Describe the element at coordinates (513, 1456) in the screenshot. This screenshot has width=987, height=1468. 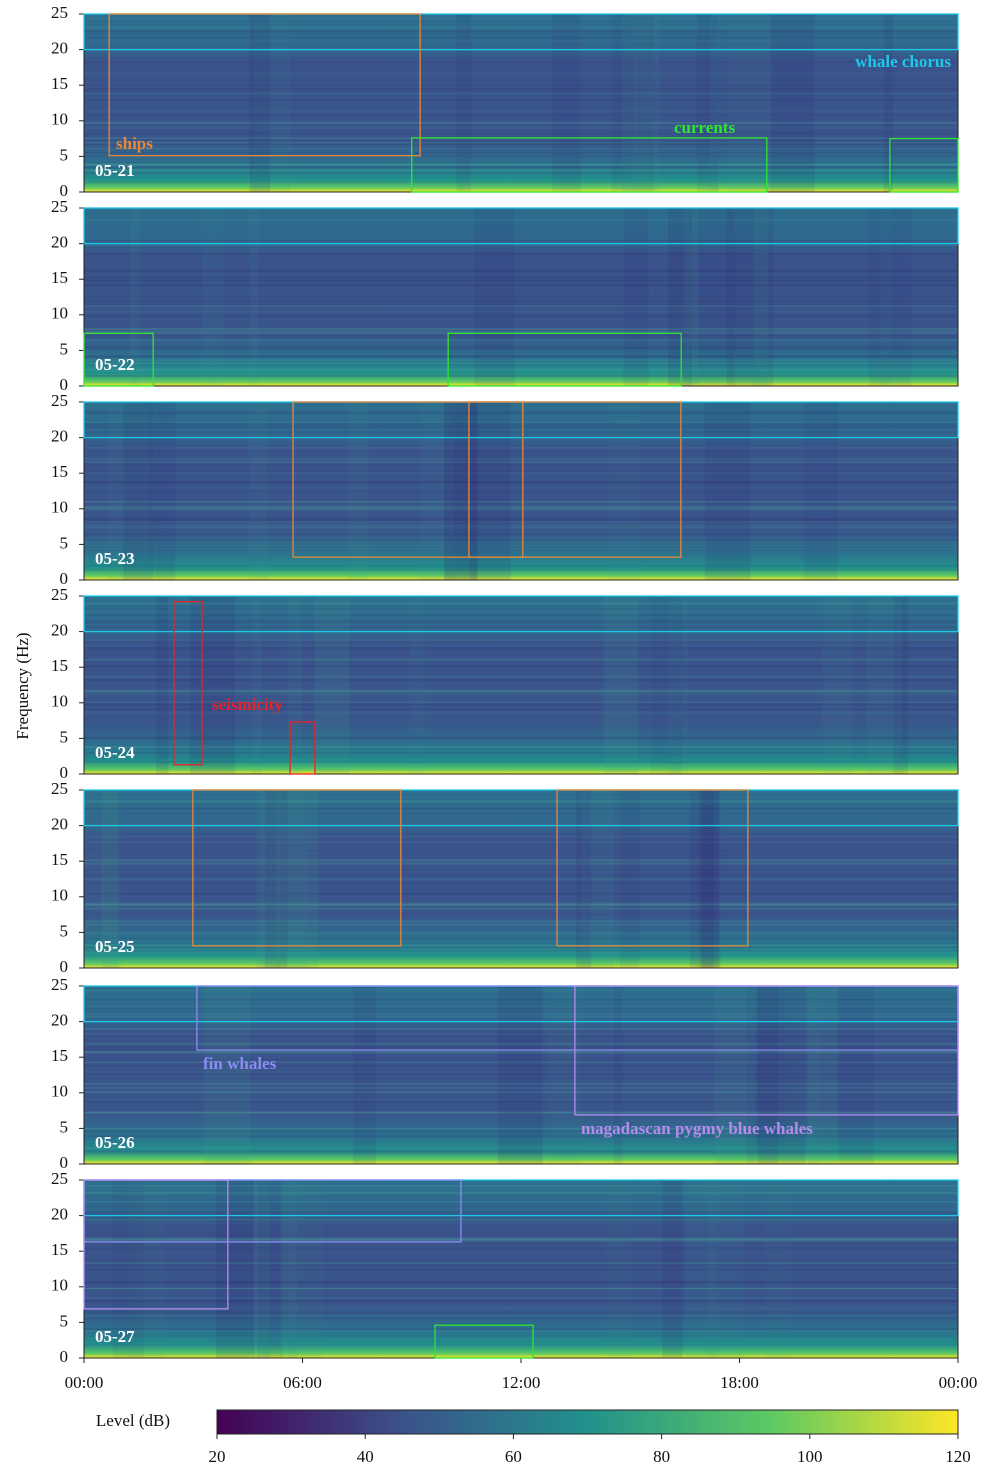
I see `colorbar-tick-label: 60` at that location.